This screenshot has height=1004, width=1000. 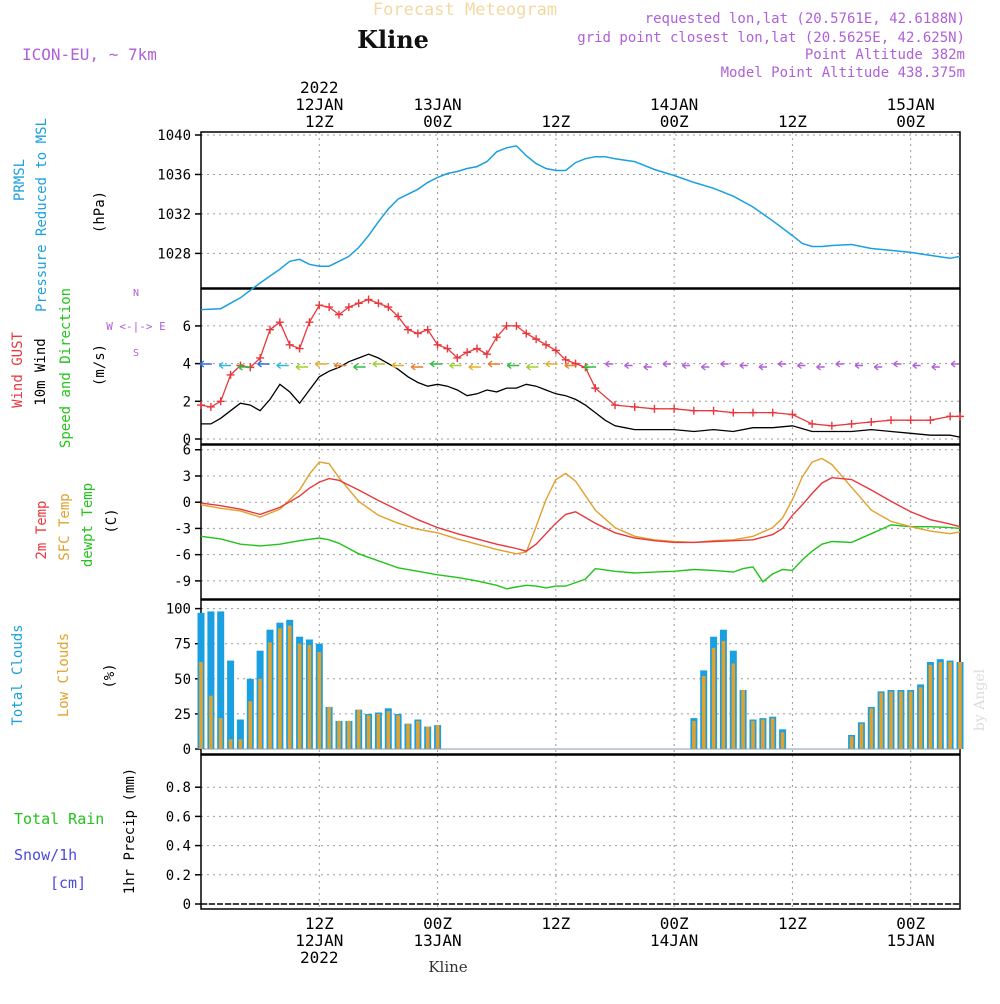 What do you see at coordinates (187, 503) in the screenshot?
I see `temp-ytick-label: 0` at bounding box center [187, 503].